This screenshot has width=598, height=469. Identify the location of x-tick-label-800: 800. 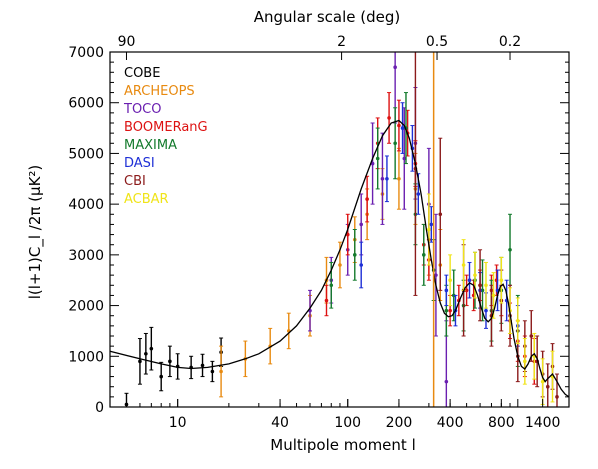
(501, 423).